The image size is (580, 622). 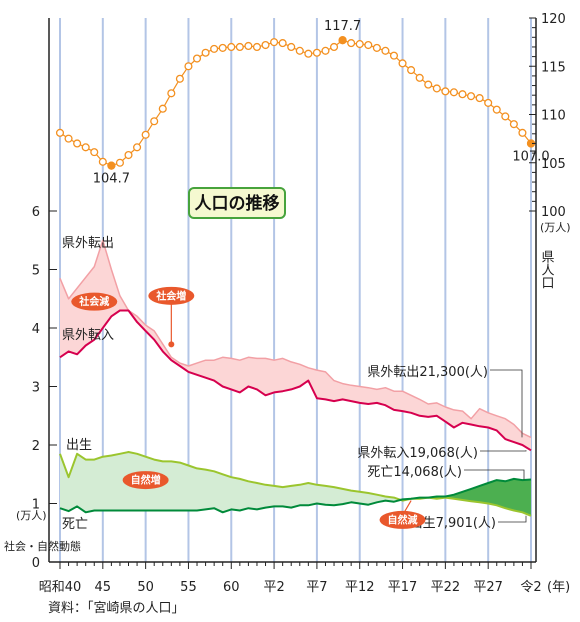 What do you see at coordinates (488, 587) in the screenshot?
I see `x-tick-label: 平27` at bounding box center [488, 587].